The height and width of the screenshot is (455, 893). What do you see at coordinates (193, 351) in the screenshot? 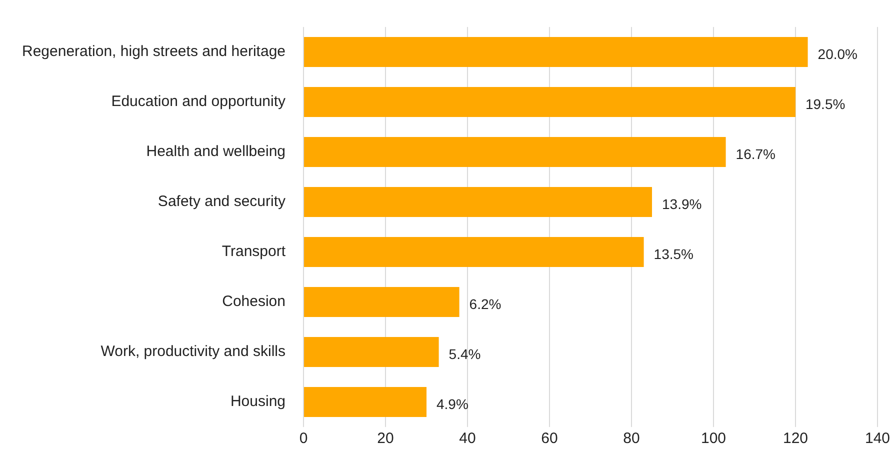
I see `y-tick-label: Work, productivity and skills` at bounding box center [193, 351].